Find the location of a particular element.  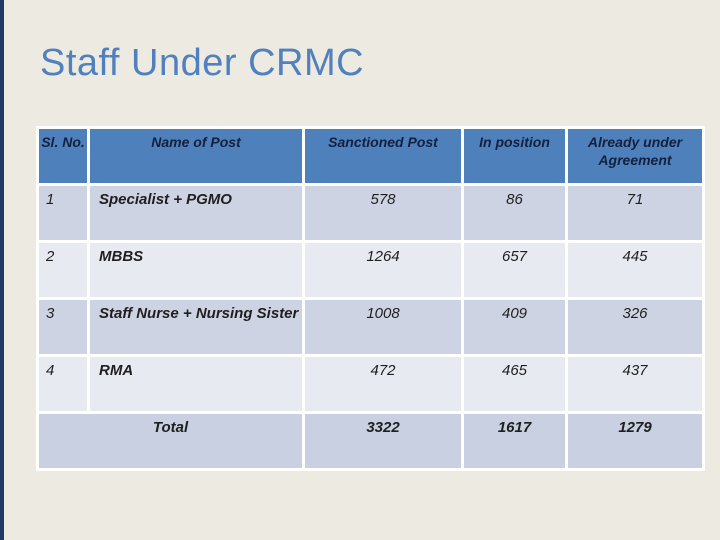

total-sanctioned-cell: 3322 is located at coordinates (383, 441).